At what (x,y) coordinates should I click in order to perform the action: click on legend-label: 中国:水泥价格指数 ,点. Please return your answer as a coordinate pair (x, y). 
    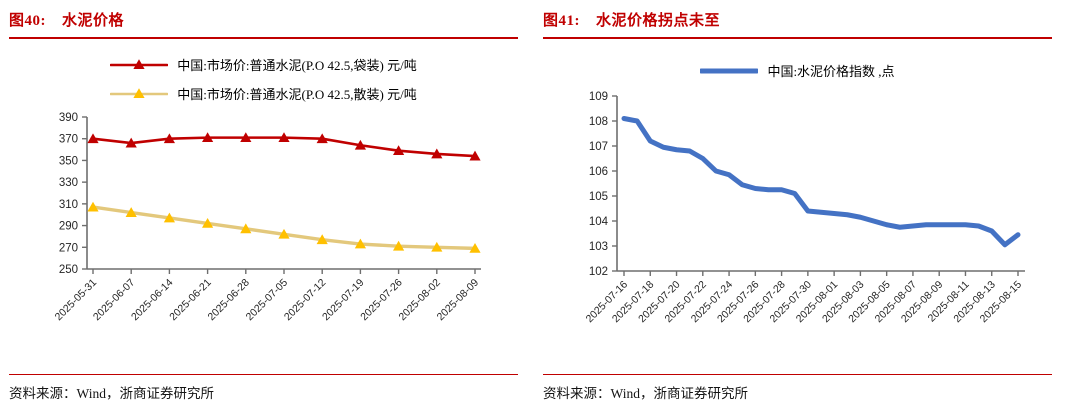
    Looking at the image, I should click on (831, 71).